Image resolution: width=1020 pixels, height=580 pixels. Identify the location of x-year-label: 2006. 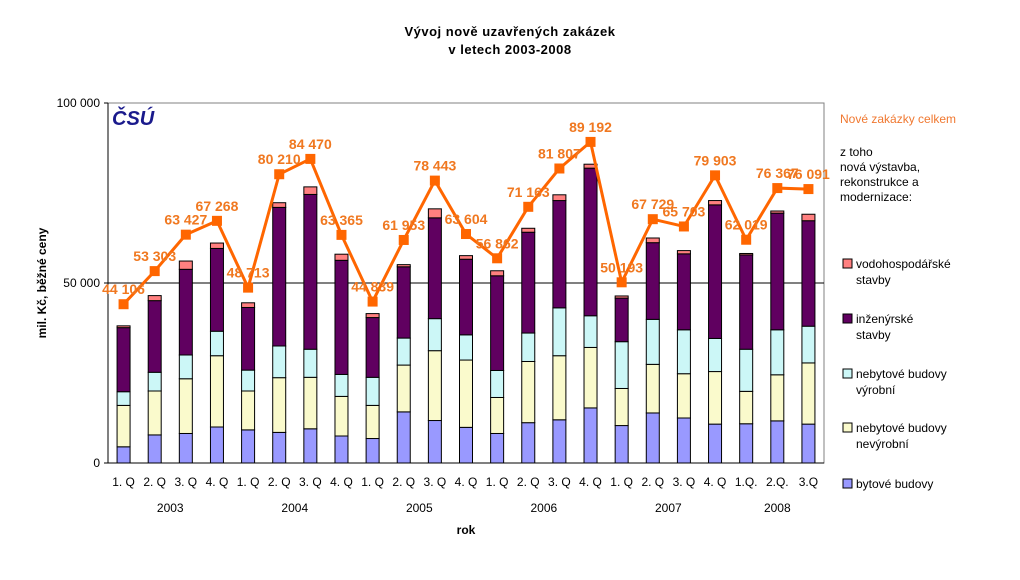
(543, 508).